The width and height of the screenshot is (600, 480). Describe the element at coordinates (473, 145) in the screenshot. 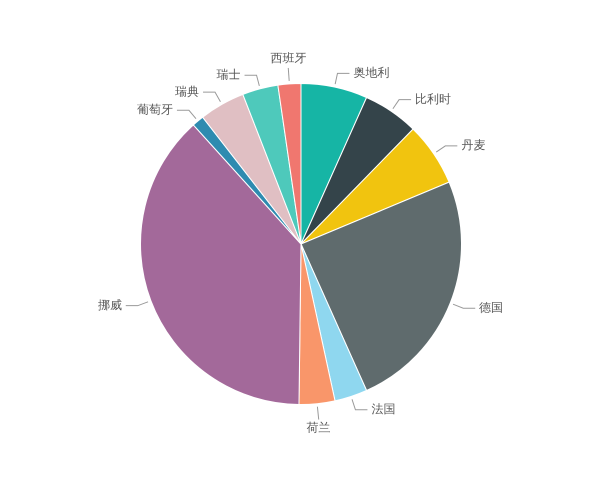

I see `slice-label: 丹麦` at that location.